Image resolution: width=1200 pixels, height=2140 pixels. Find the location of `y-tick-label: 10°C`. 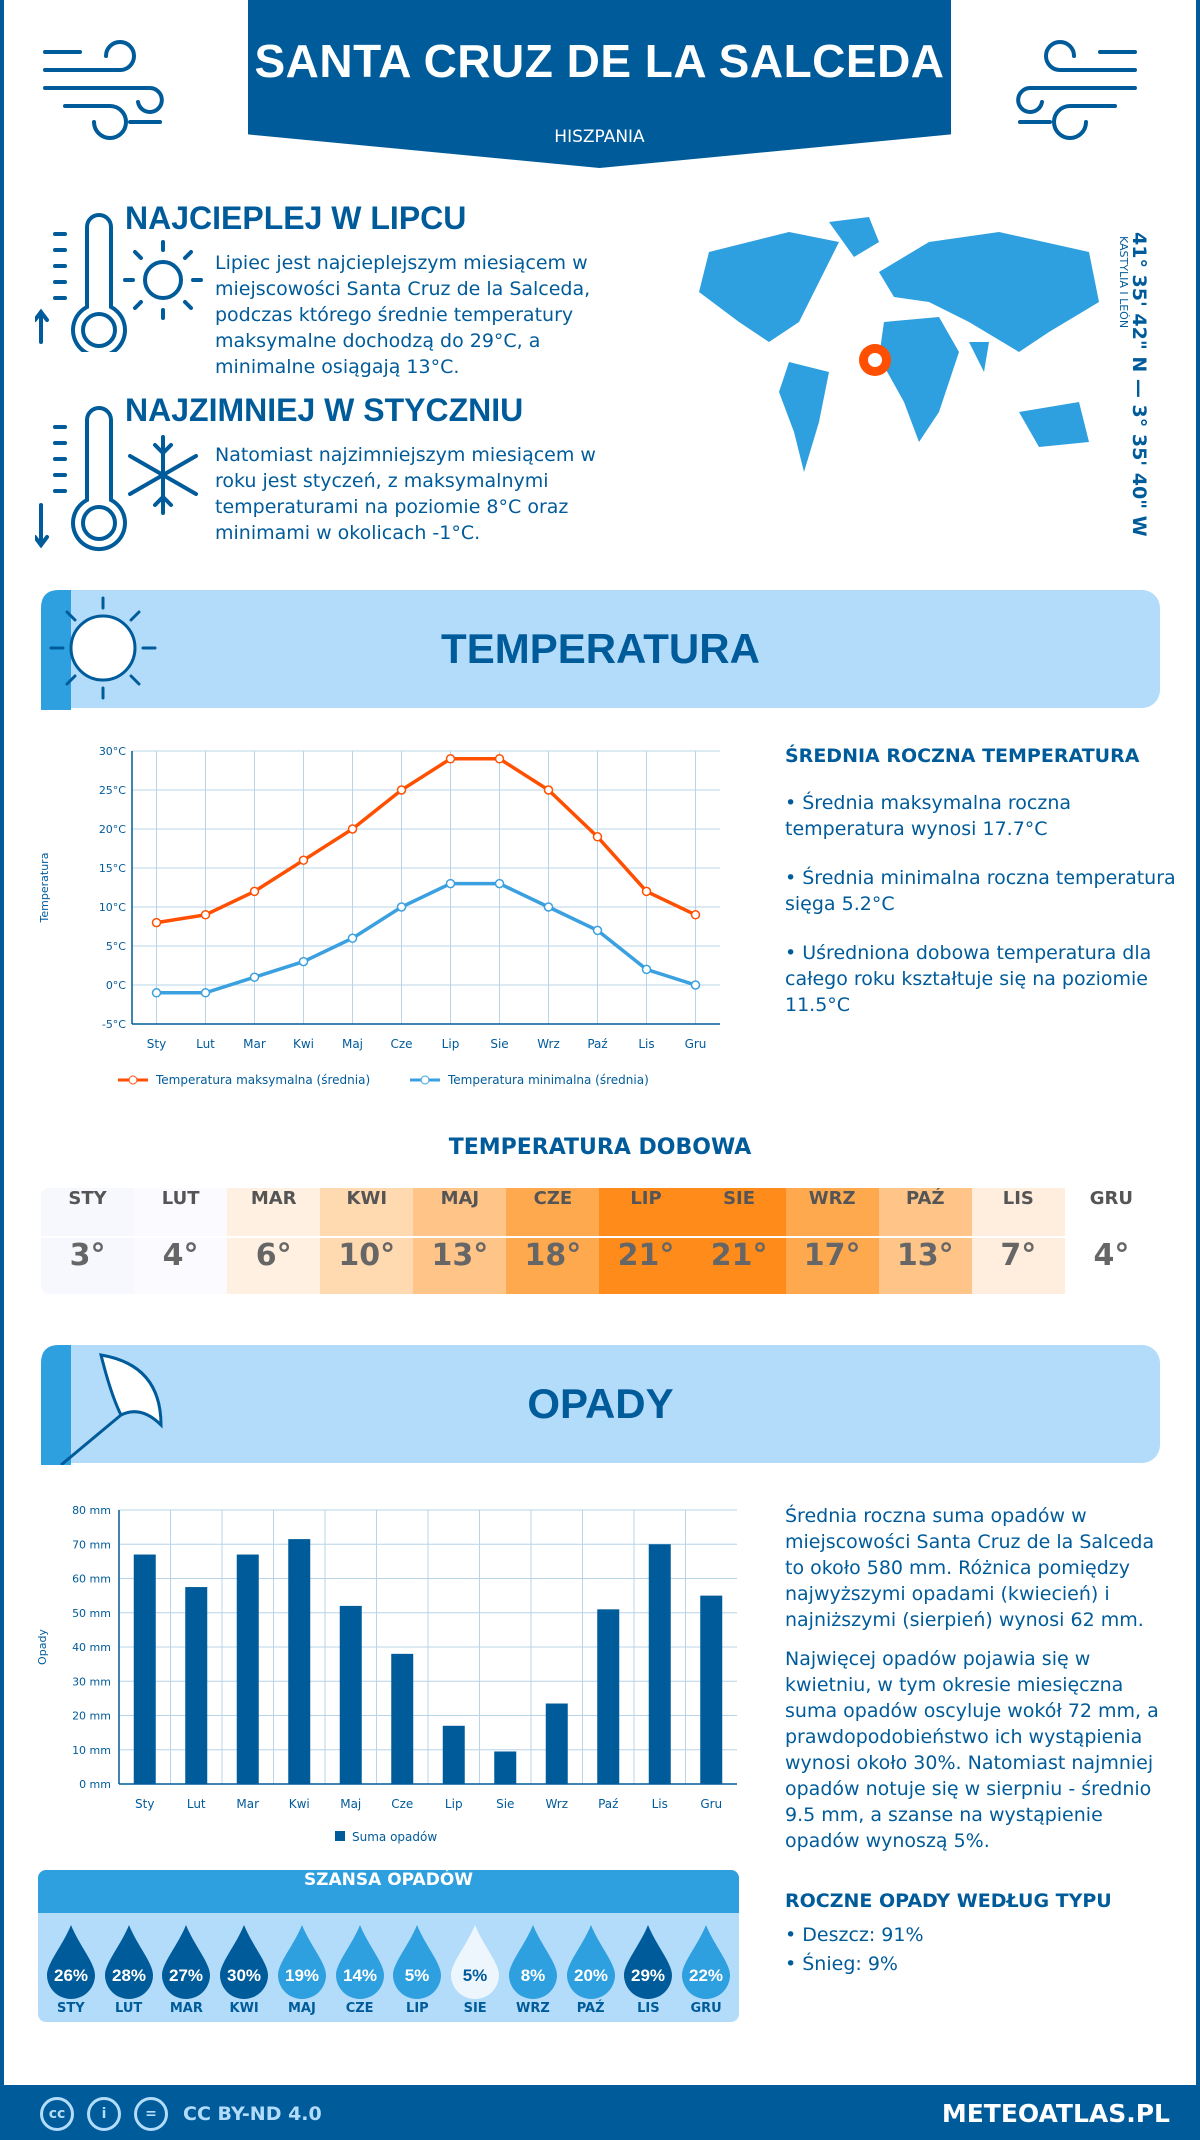

y-tick-label: 10°C is located at coordinates (112, 907).